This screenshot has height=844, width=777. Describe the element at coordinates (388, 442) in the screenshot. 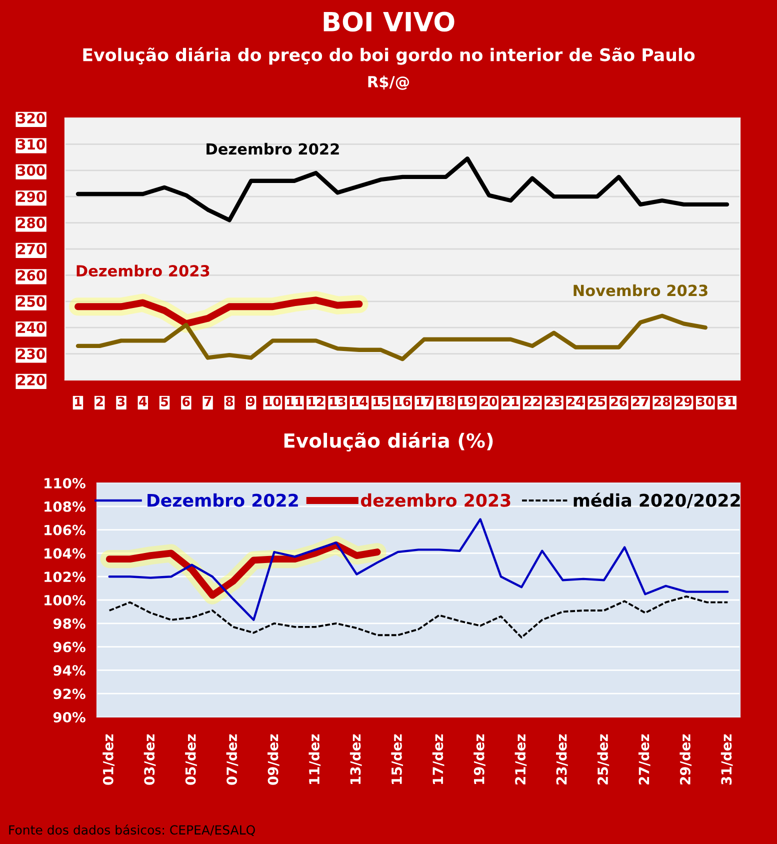

I see `chart-title: Evolução diária (%)` at that location.